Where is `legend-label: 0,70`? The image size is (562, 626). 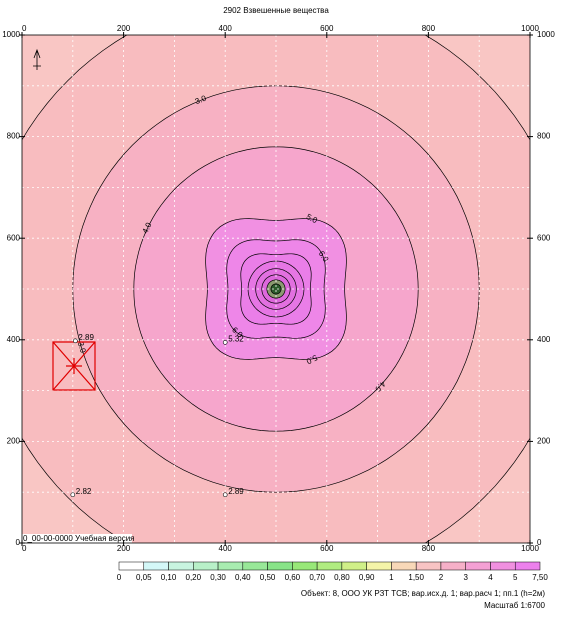
legend-label: 0,70 is located at coordinates (317, 577).